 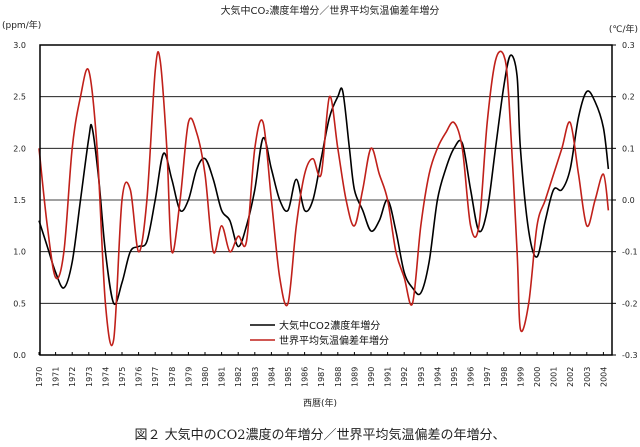 What do you see at coordinates (630, 355) in the screenshot?
I see `y2-tick-label: -0.3` at bounding box center [630, 355].